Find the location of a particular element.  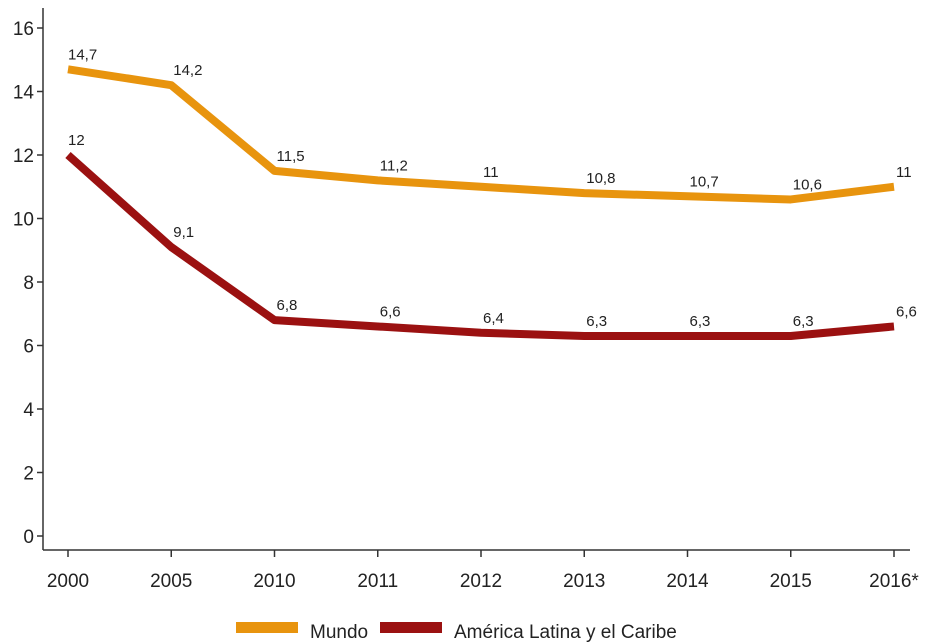

legend-label-mundo: Mundo is located at coordinates (339, 632).